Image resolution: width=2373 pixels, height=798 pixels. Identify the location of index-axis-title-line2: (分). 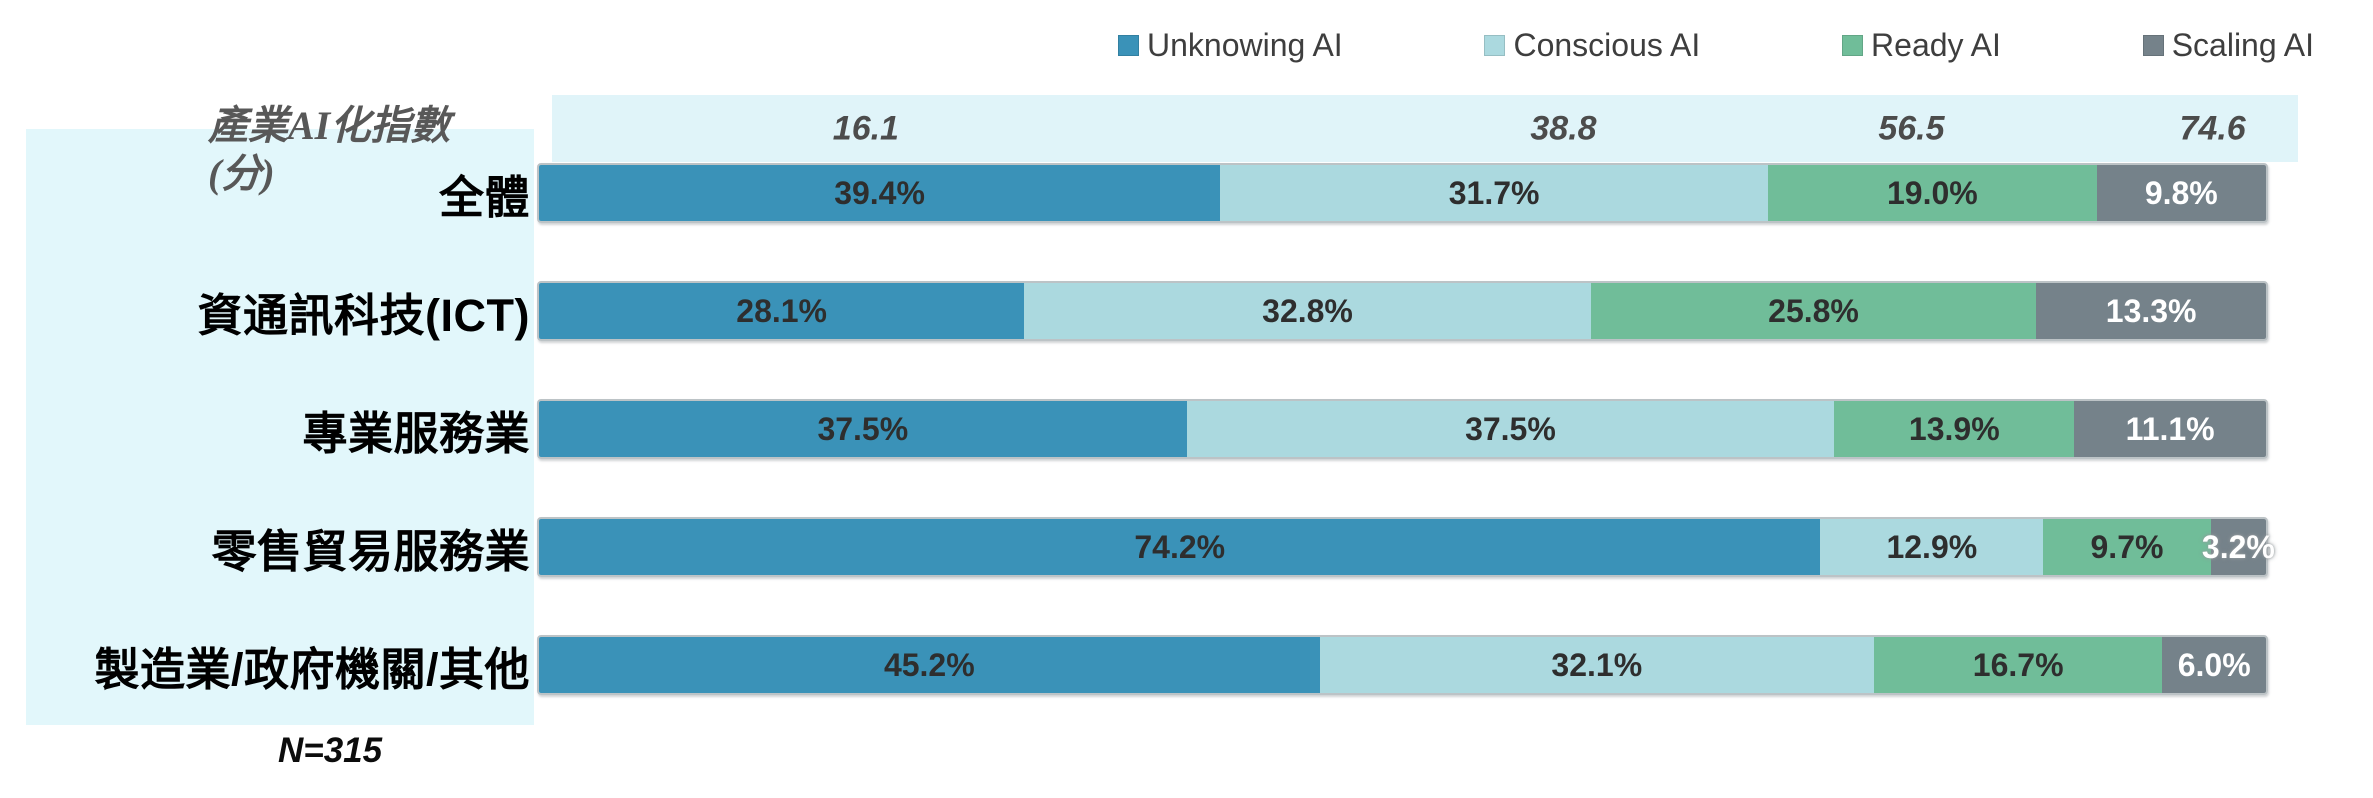
(241, 173).